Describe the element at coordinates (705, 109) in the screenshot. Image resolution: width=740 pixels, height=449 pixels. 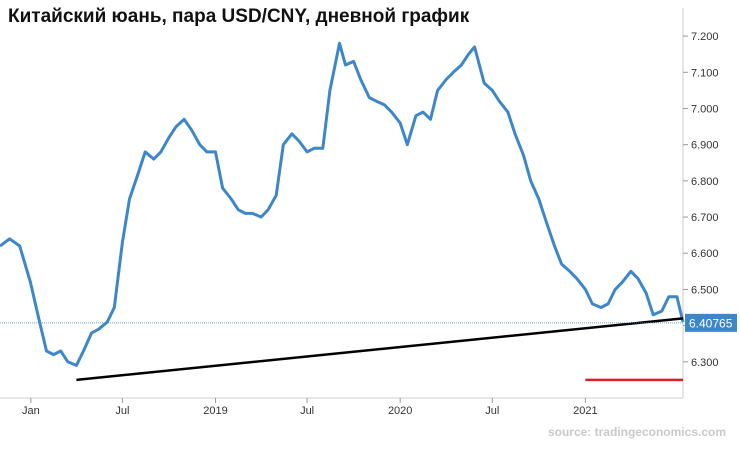
I see `y-tick-label: 7.000` at that location.